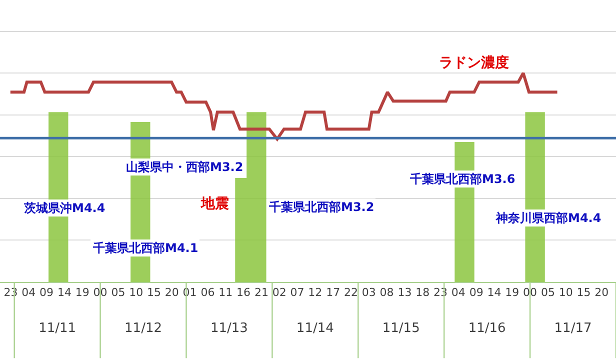  Describe the element at coordinates (487, 328) in the screenshot. I see `x2-tick-label: 11/16` at that location.